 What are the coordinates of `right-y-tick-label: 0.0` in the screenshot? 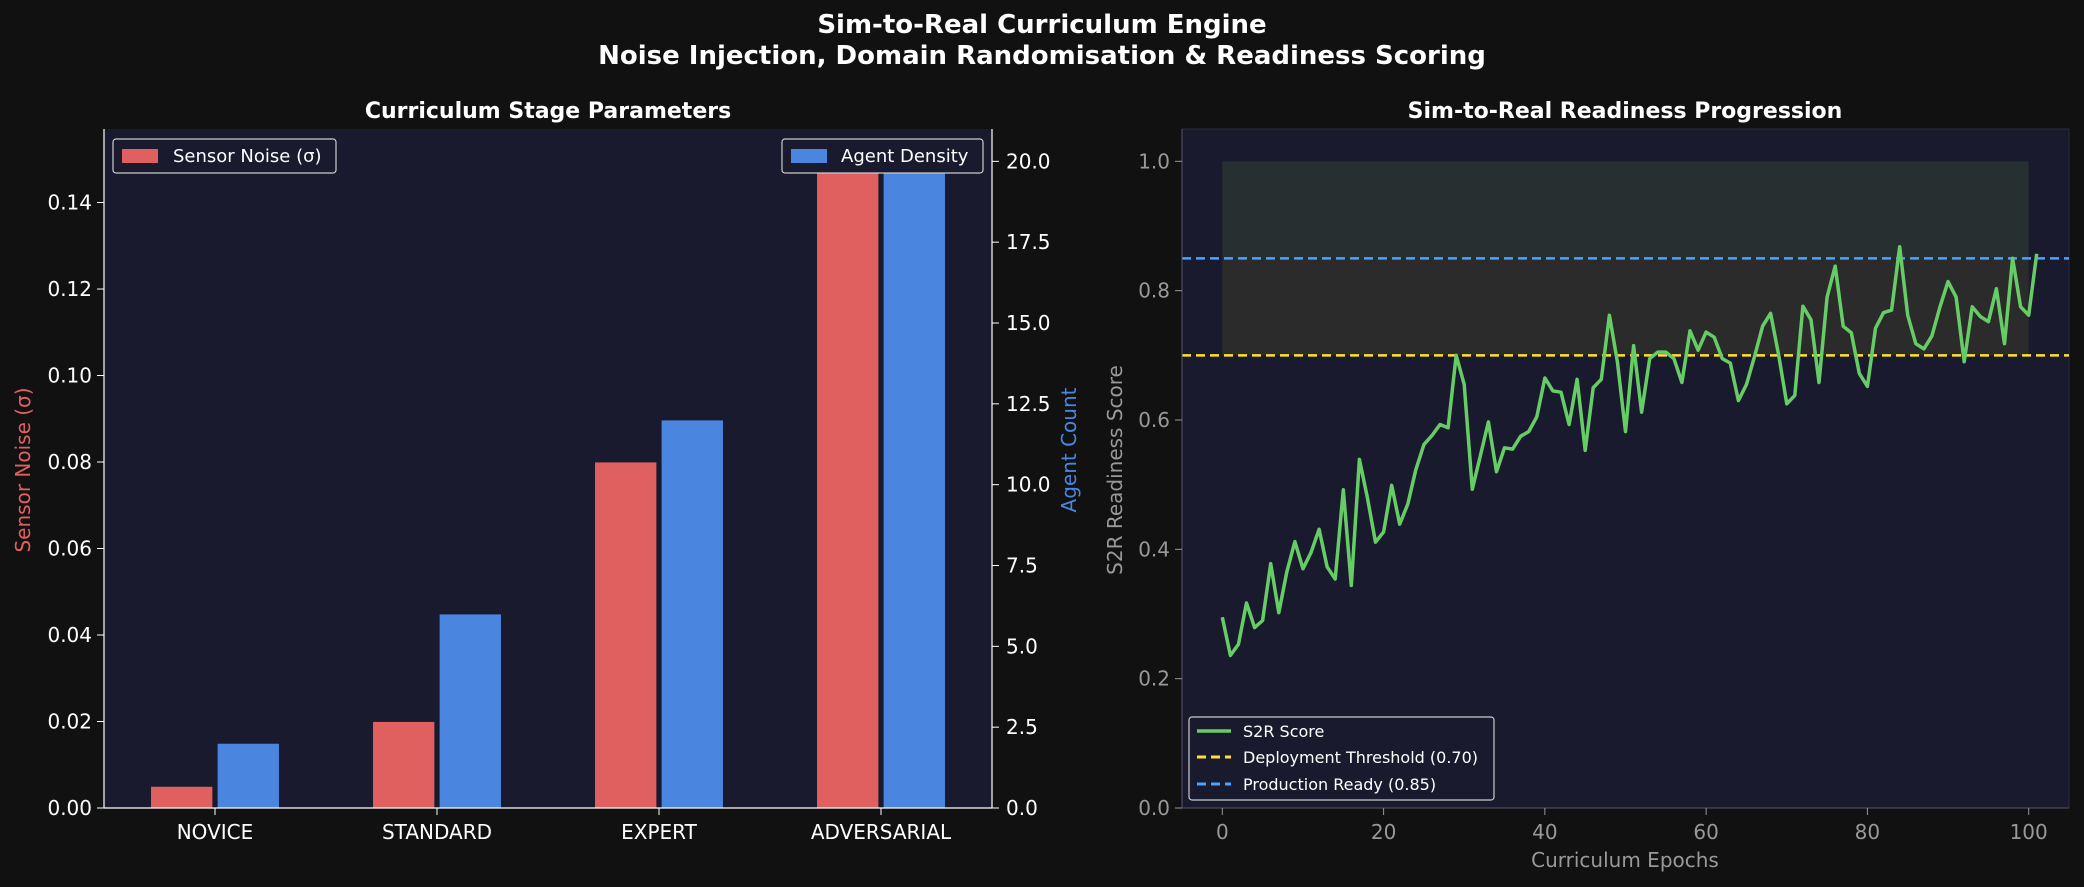 It's located at (1022, 808).